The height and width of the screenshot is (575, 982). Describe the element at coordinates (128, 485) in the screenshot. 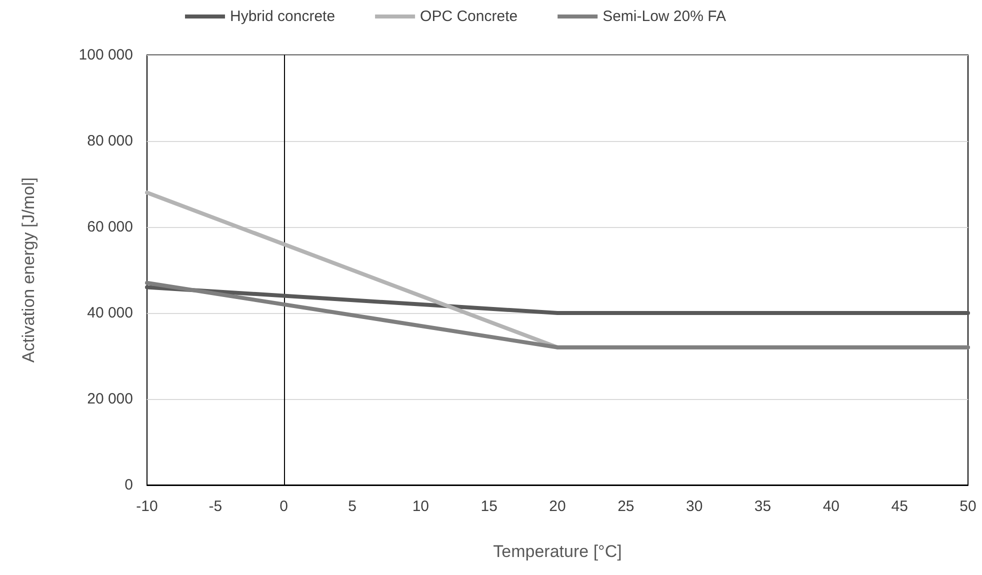

I see `y-tick-label: 0` at that location.